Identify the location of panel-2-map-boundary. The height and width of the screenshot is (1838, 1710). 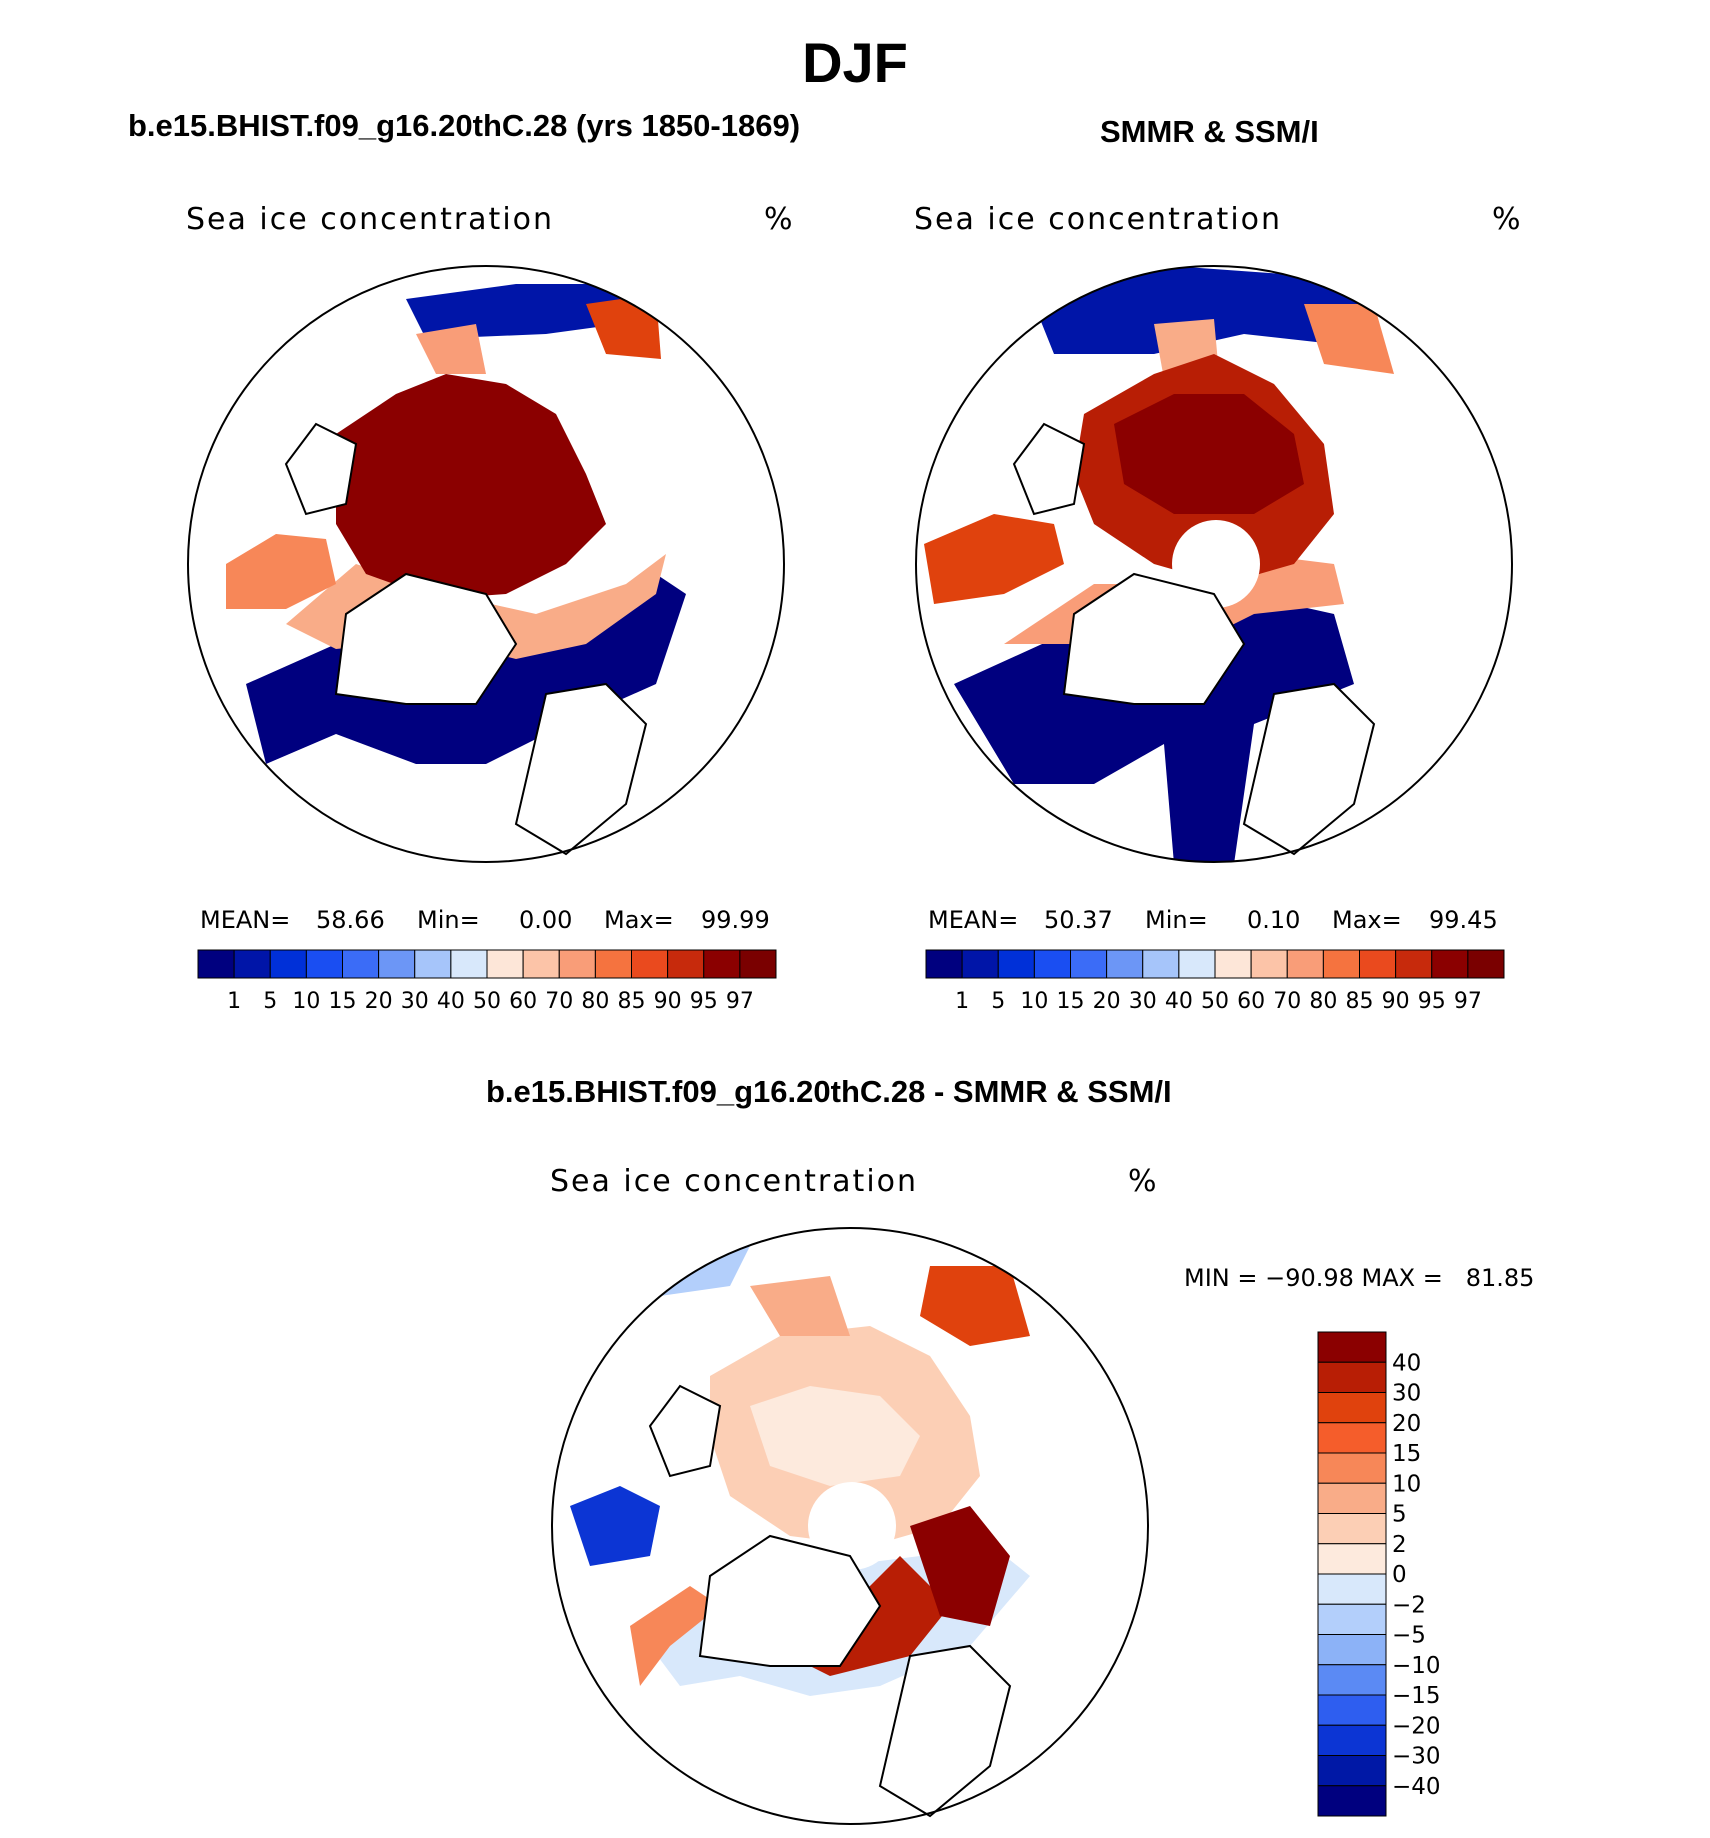
(1214, 564).